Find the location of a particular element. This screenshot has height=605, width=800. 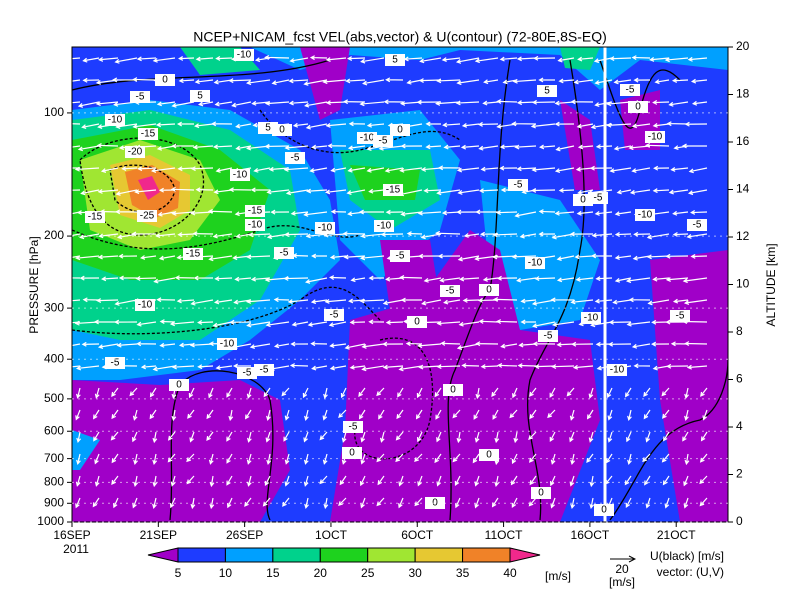

x-tick-label: 21SEP is located at coordinates (158, 535).